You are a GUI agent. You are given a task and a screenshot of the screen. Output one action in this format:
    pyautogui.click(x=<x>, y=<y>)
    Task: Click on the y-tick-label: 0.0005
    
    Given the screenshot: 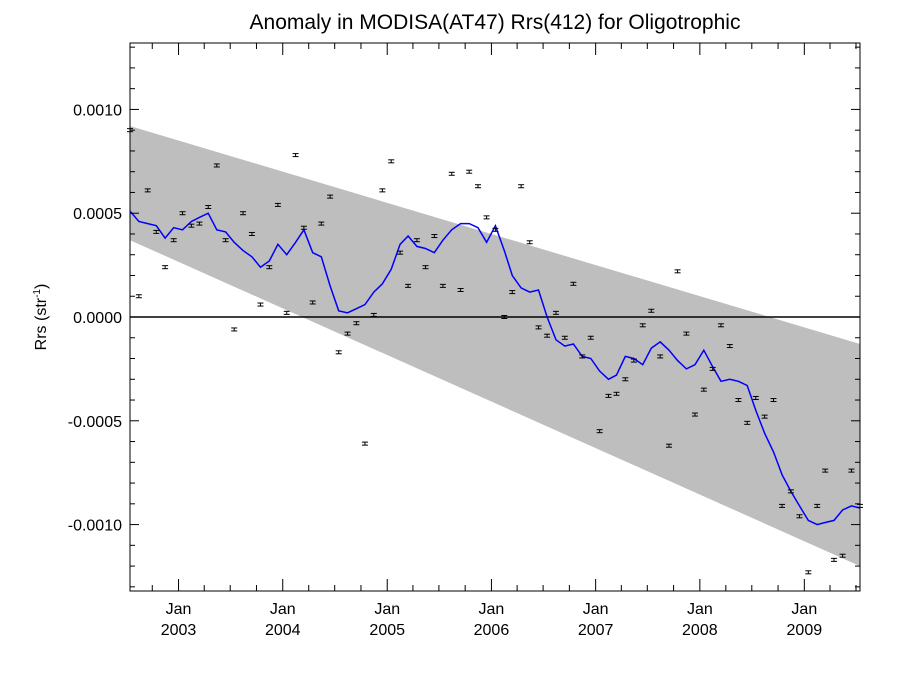 What is the action you would take?
    pyautogui.click(x=97, y=214)
    